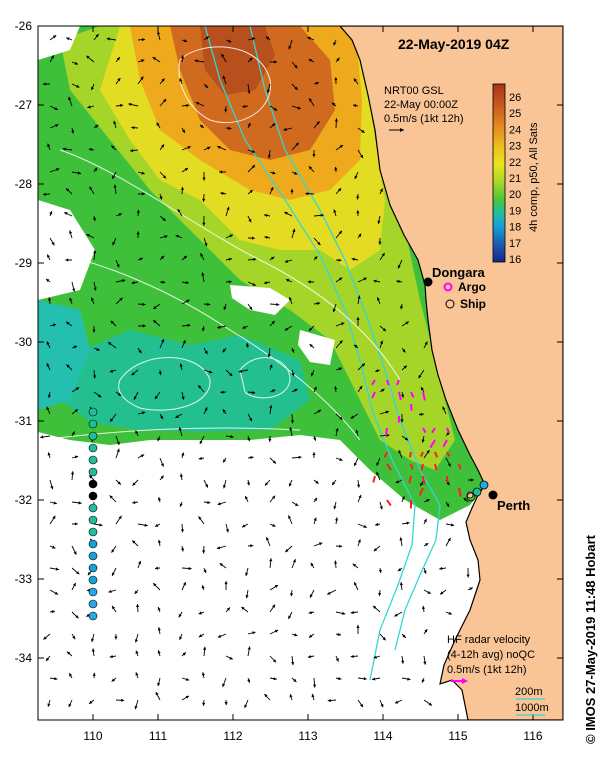  Describe the element at coordinates (590, 639) in the screenshot. I see `credit-text: © IMOS 27-May-2019 11:48 Hobart` at that location.